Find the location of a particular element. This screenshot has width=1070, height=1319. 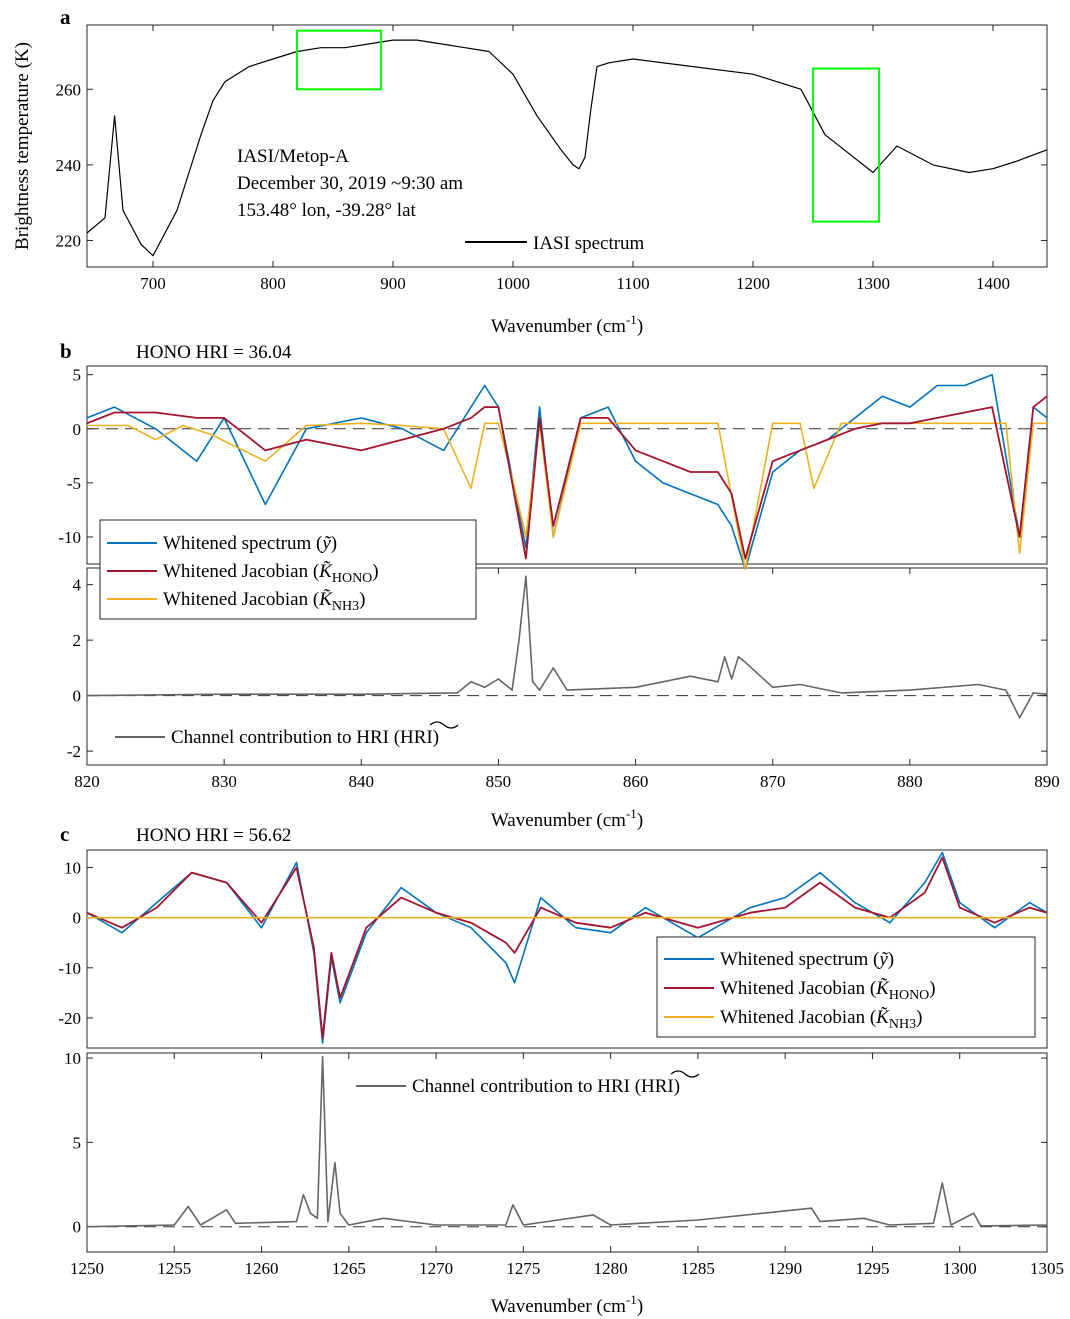

panel-b-upper-ytick-label: 0 is located at coordinates (77, 429).